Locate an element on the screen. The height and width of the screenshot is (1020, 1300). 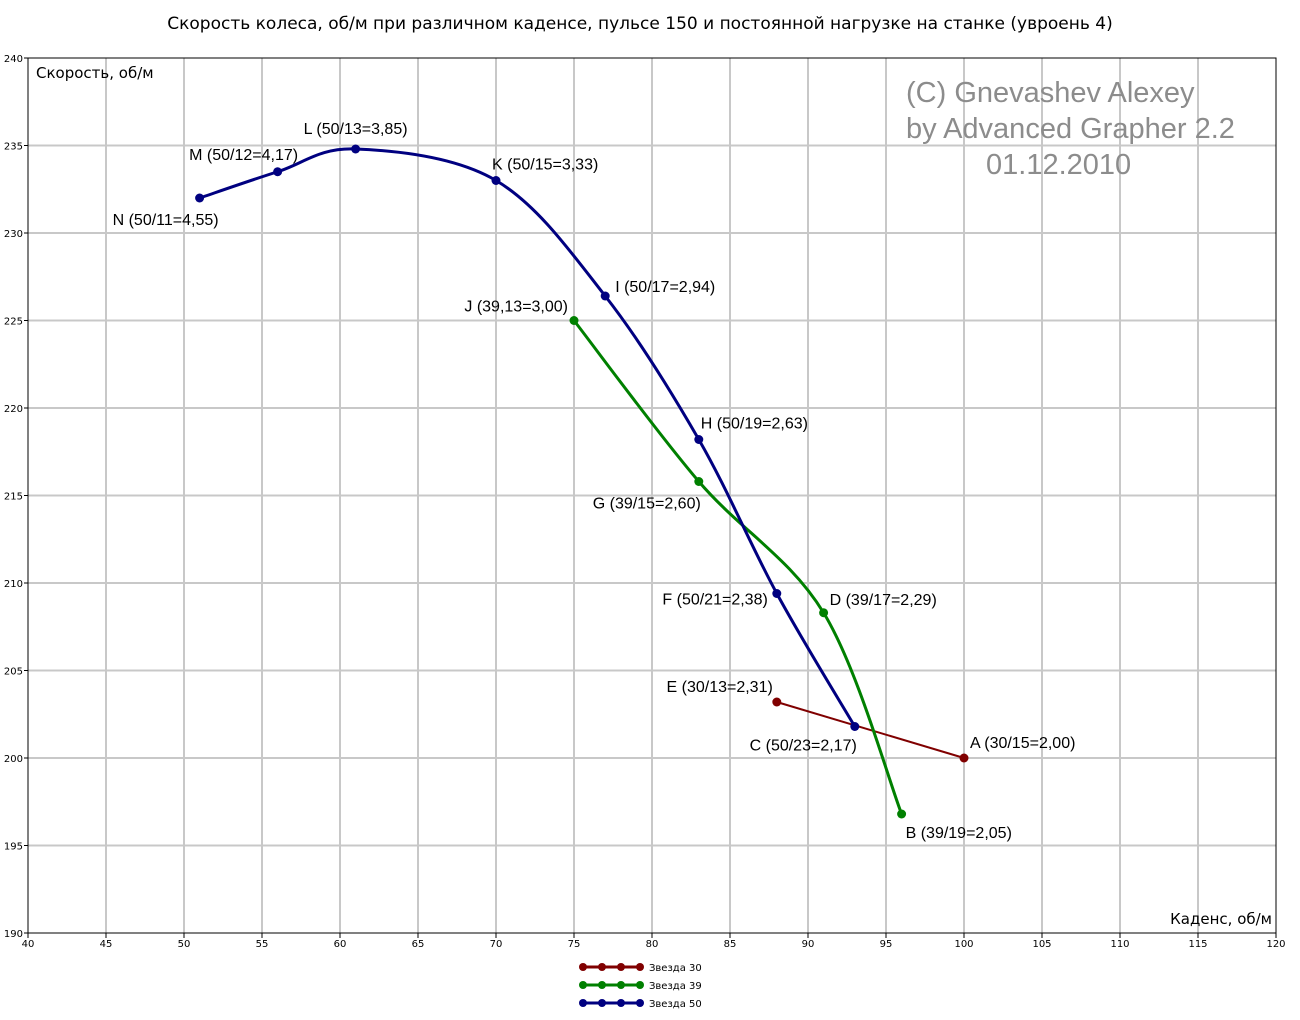
point-label: H (50/19=2,63) is located at coordinates (754, 424).